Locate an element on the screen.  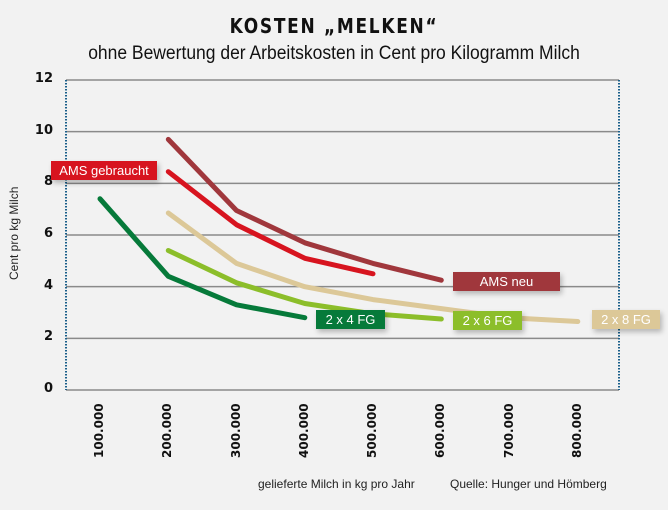
series-line-ams-gebraucht is located at coordinates (270, 223).